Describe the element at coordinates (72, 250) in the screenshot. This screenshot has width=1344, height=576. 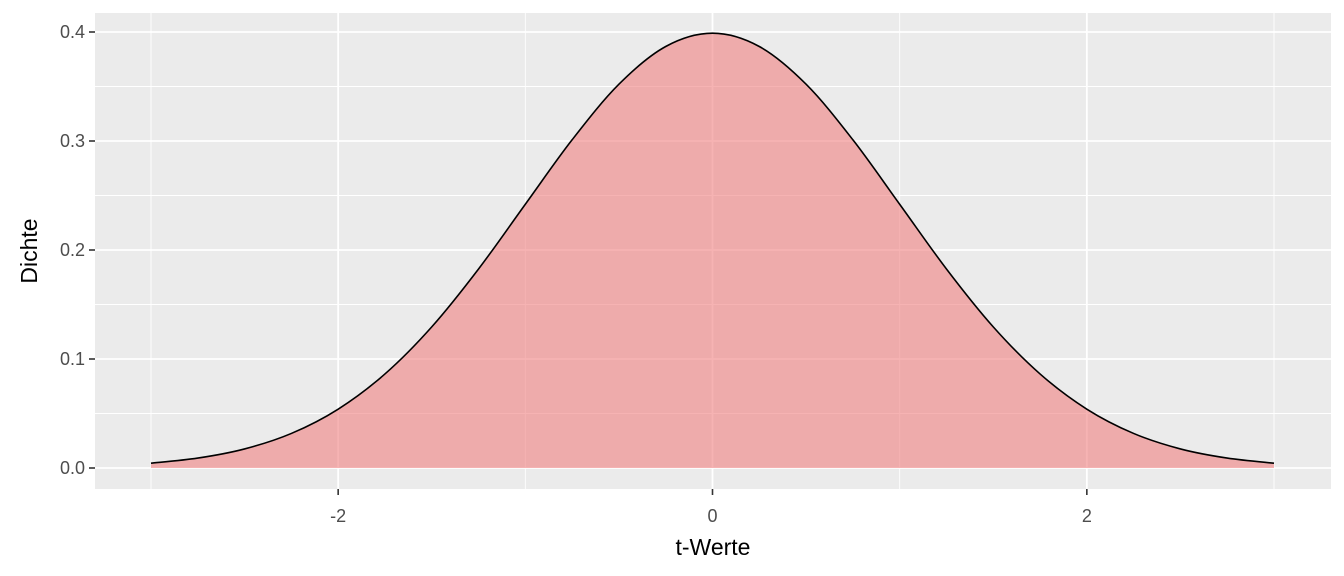
I see `y-tick-label: 0.2` at that location.